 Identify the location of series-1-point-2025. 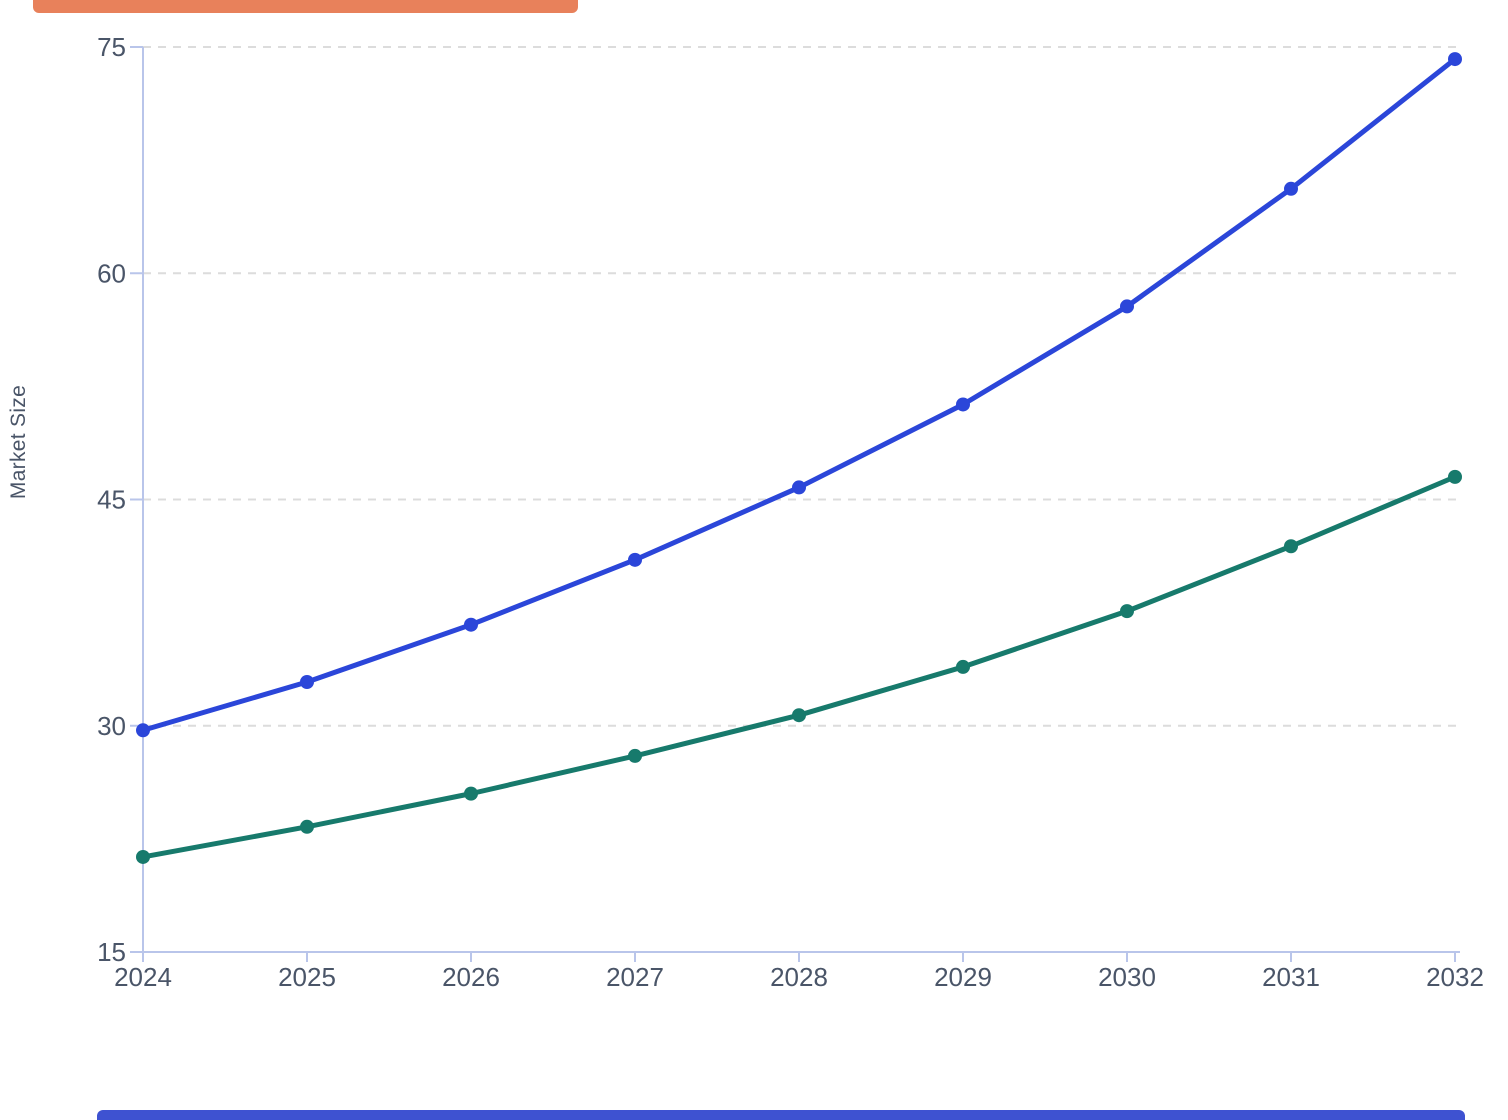
(307, 682).